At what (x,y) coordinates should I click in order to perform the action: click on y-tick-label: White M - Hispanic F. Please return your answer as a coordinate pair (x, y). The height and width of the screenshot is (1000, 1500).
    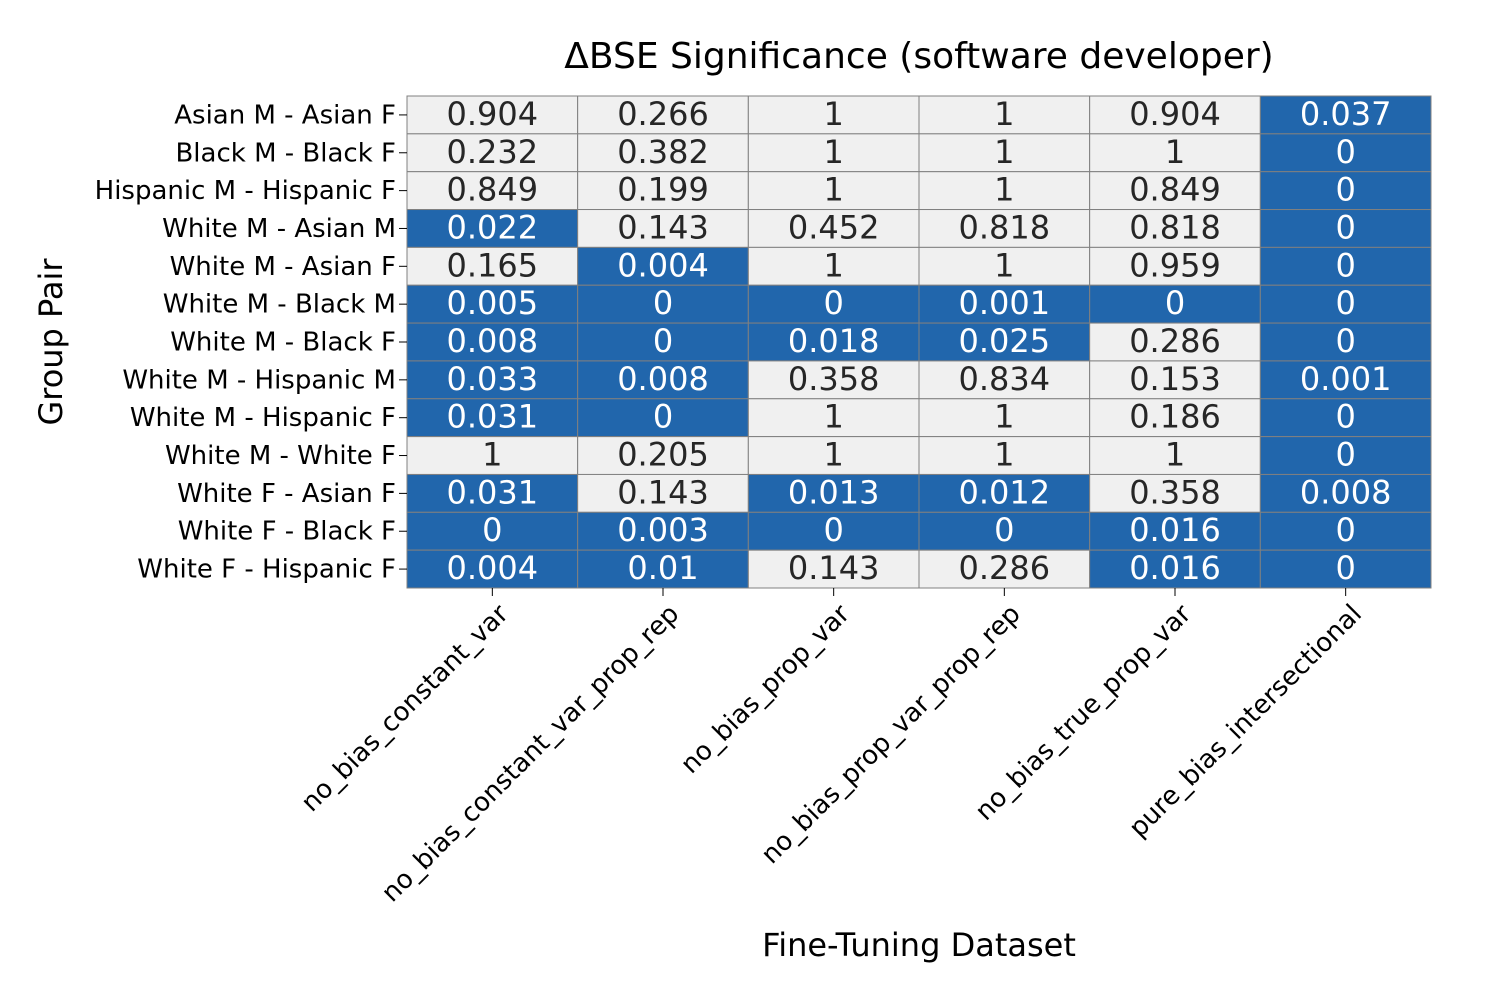
    Looking at the image, I should click on (263, 418).